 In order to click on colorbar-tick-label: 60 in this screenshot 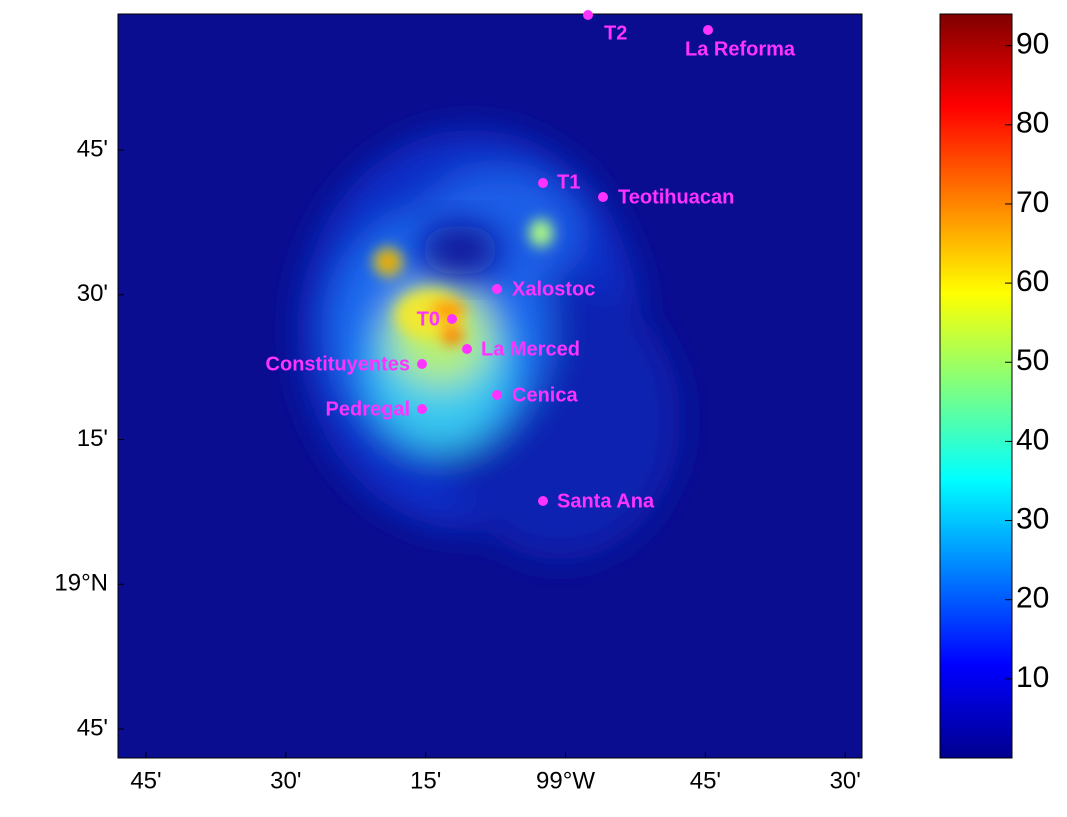, I will do `click(1032, 281)`.